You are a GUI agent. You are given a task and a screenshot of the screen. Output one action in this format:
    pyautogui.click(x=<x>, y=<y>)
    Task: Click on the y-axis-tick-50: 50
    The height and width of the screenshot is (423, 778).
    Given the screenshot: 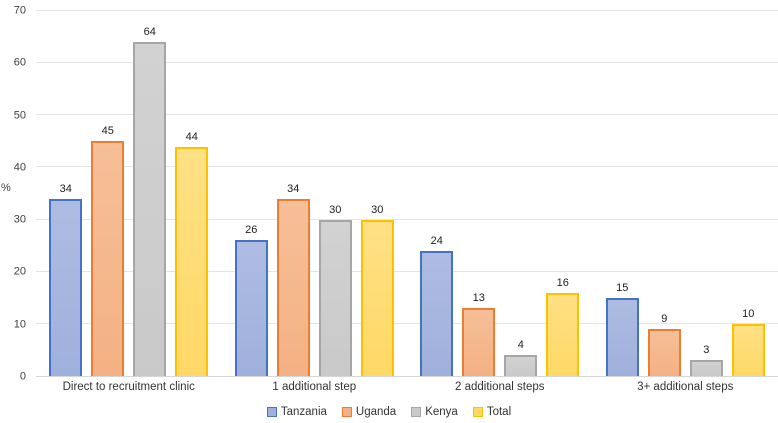 What is the action you would take?
    pyautogui.click(x=19, y=115)
    